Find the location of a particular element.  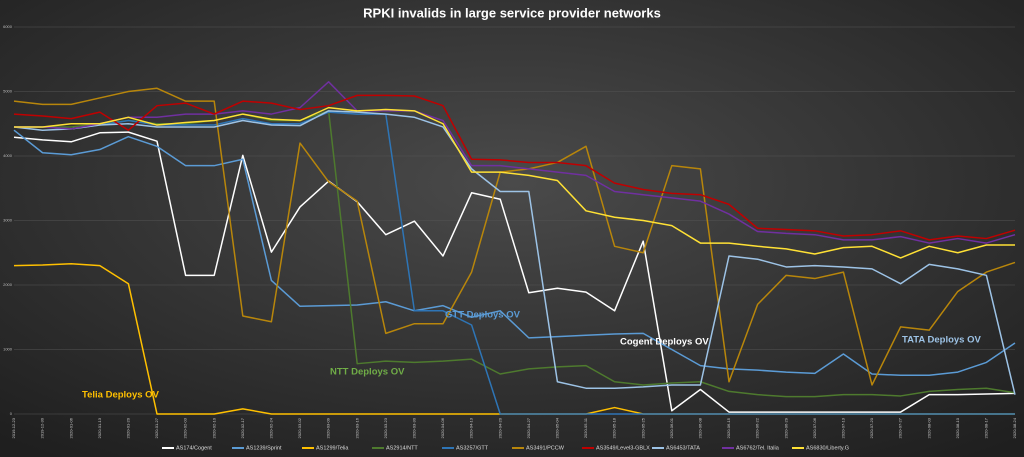

y-tick-label: 4000 is located at coordinates (8, 155).